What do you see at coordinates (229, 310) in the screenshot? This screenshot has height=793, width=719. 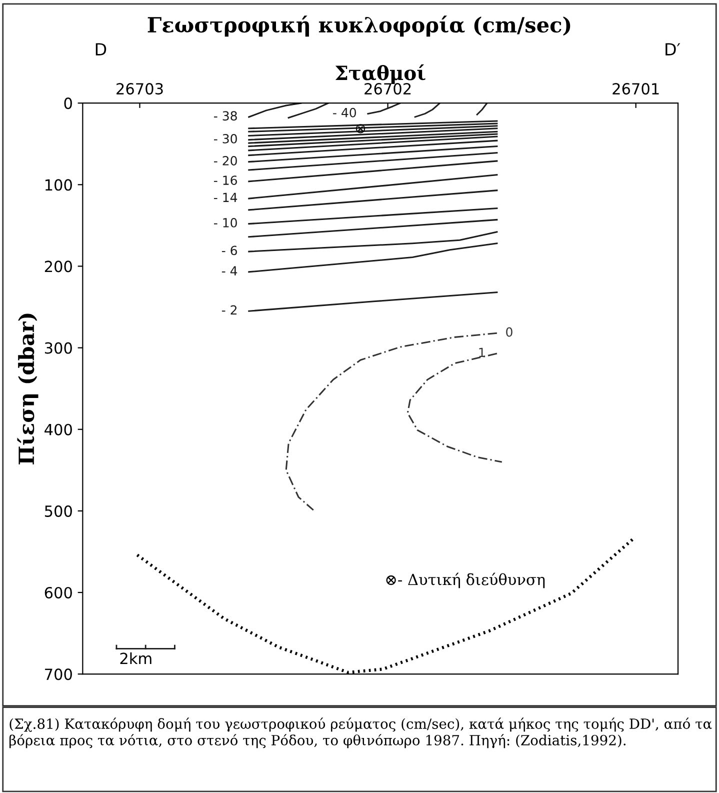 I see `series-label: - 2` at bounding box center [229, 310].